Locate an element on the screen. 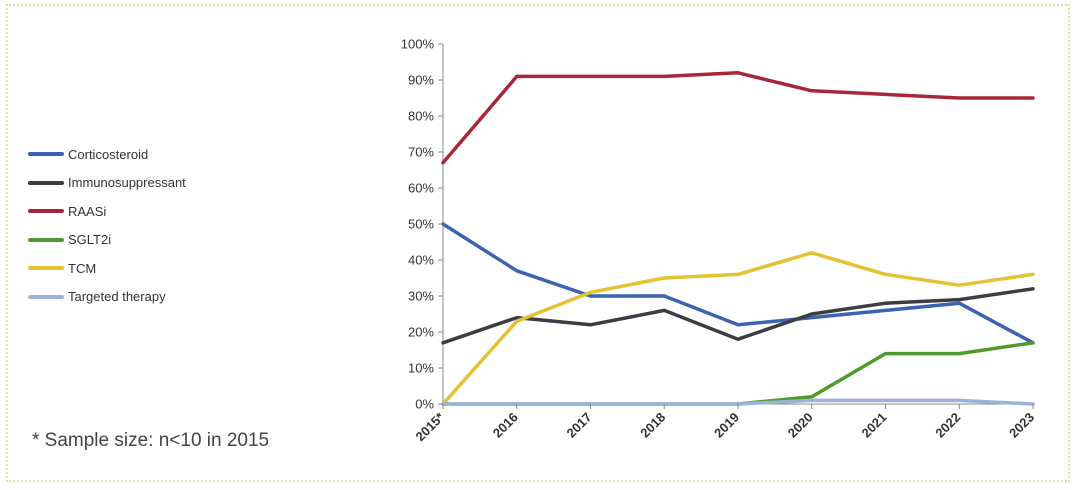 This screenshot has height=490, width=1080. series-line-raasi is located at coordinates (738, 118).